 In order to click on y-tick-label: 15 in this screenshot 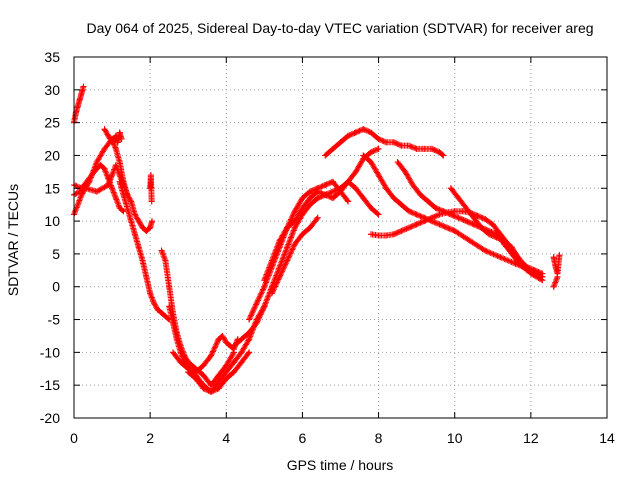, I will do `click(52, 188)`.